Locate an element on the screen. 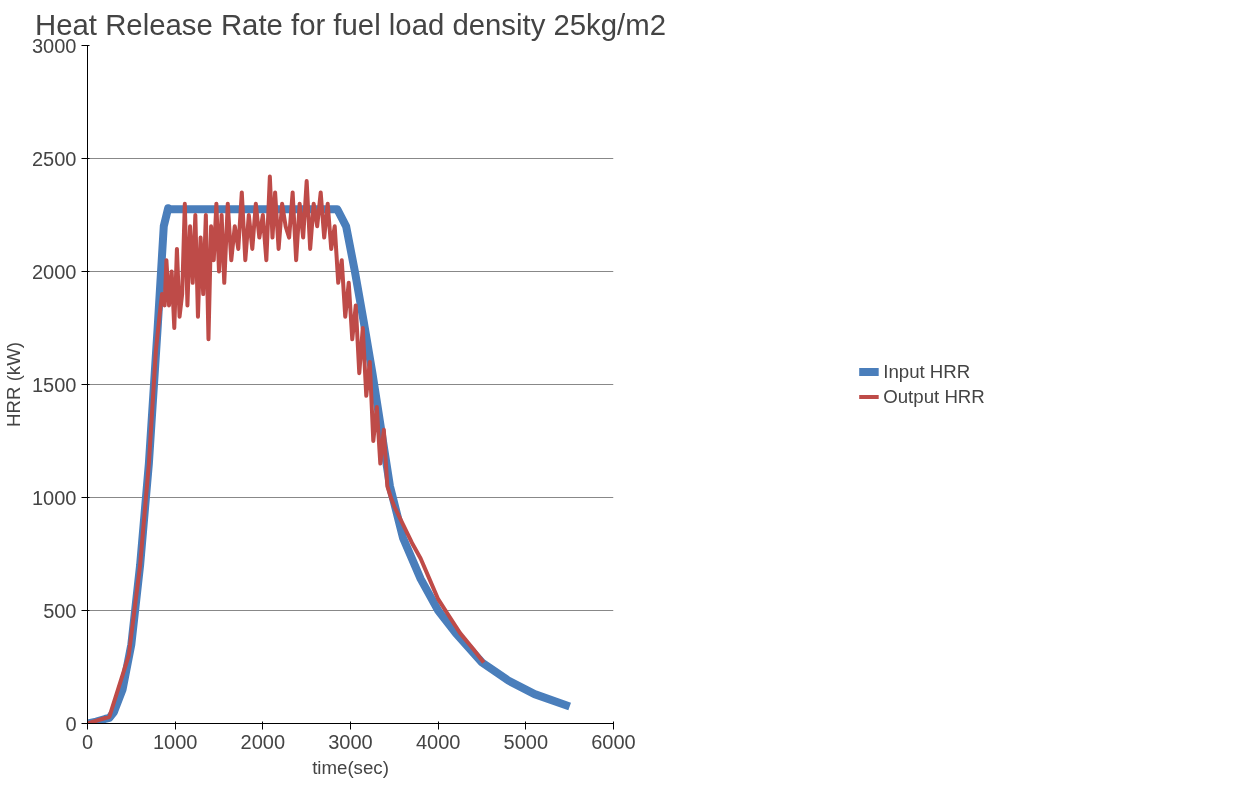 The image size is (1245, 792). legend-label: Input HRR is located at coordinates (927, 371).